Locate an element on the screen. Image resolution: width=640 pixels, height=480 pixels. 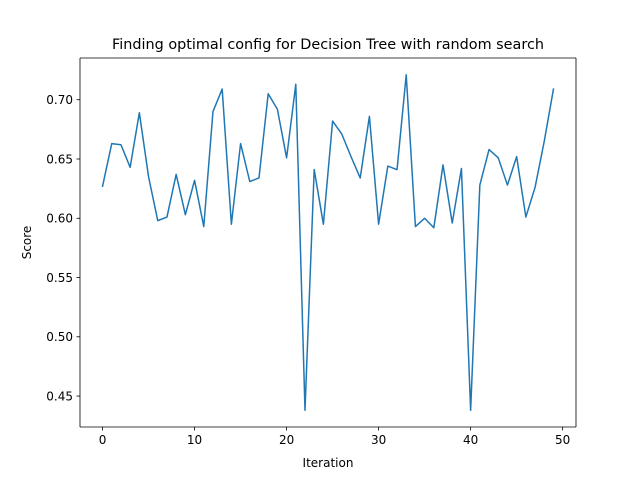
x-tick-label: 30 is located at coordinates (378, 440).